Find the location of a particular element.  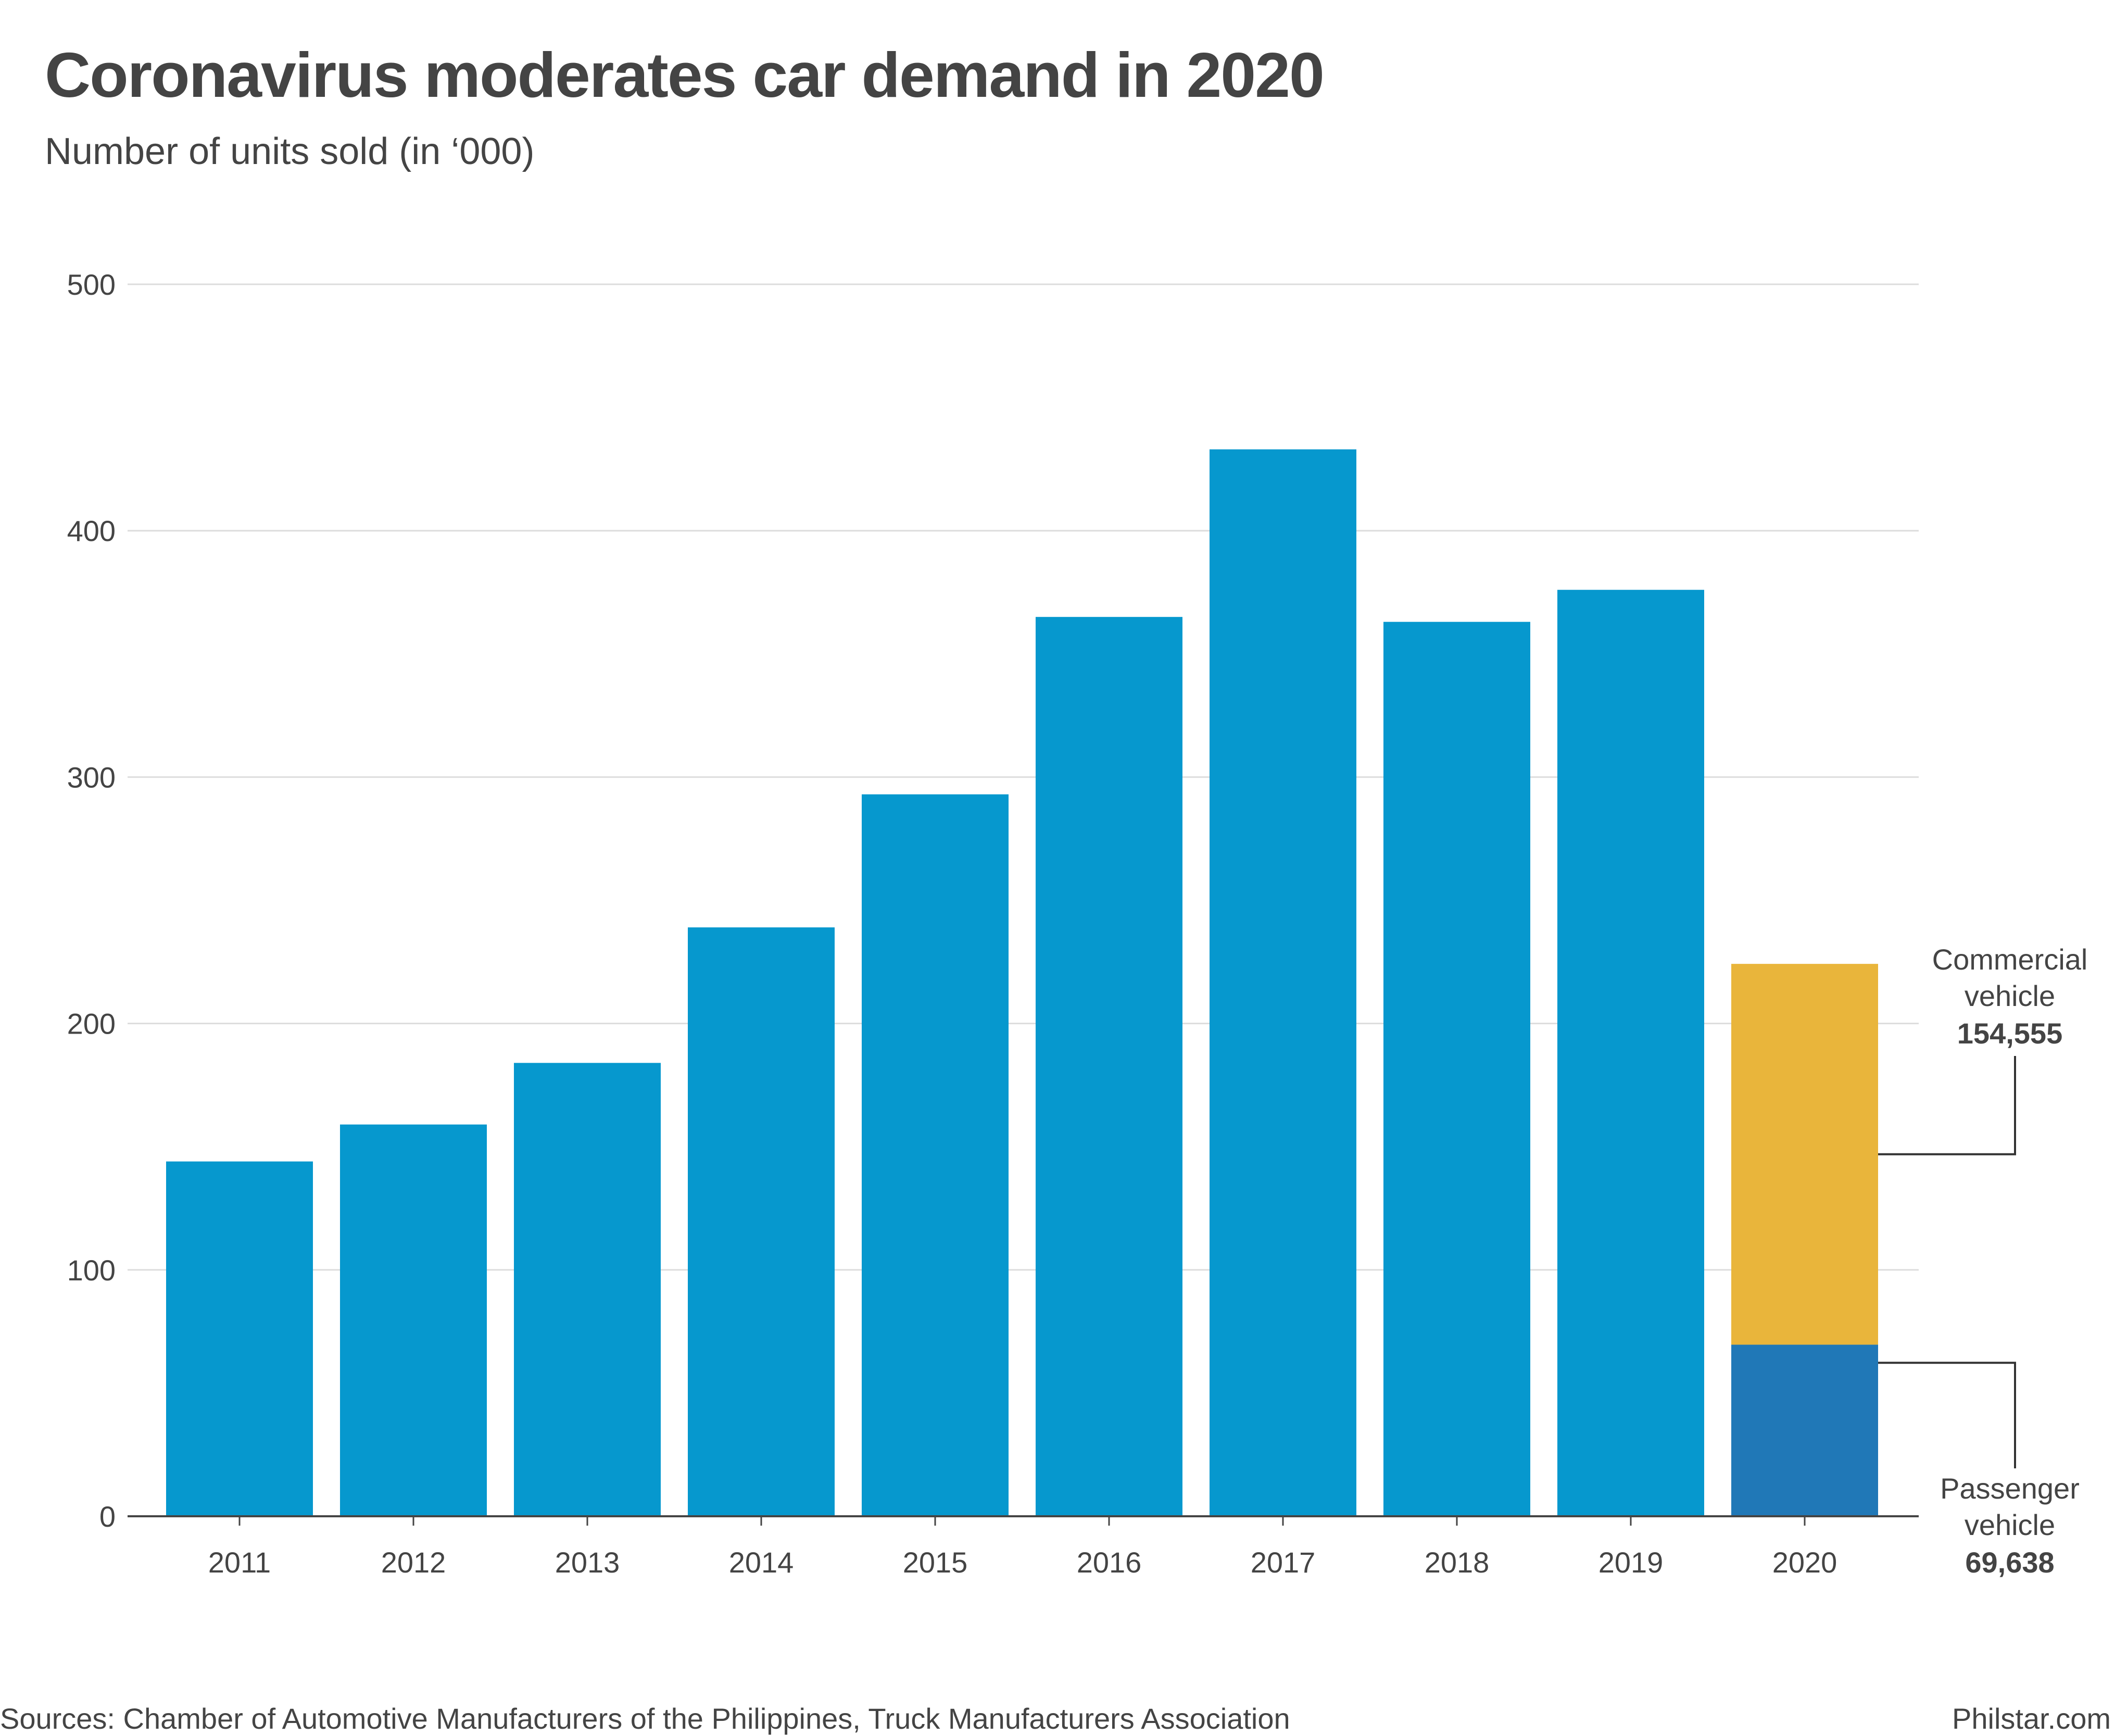

y-tick-label: 500 is located at coordinates (92, 285).